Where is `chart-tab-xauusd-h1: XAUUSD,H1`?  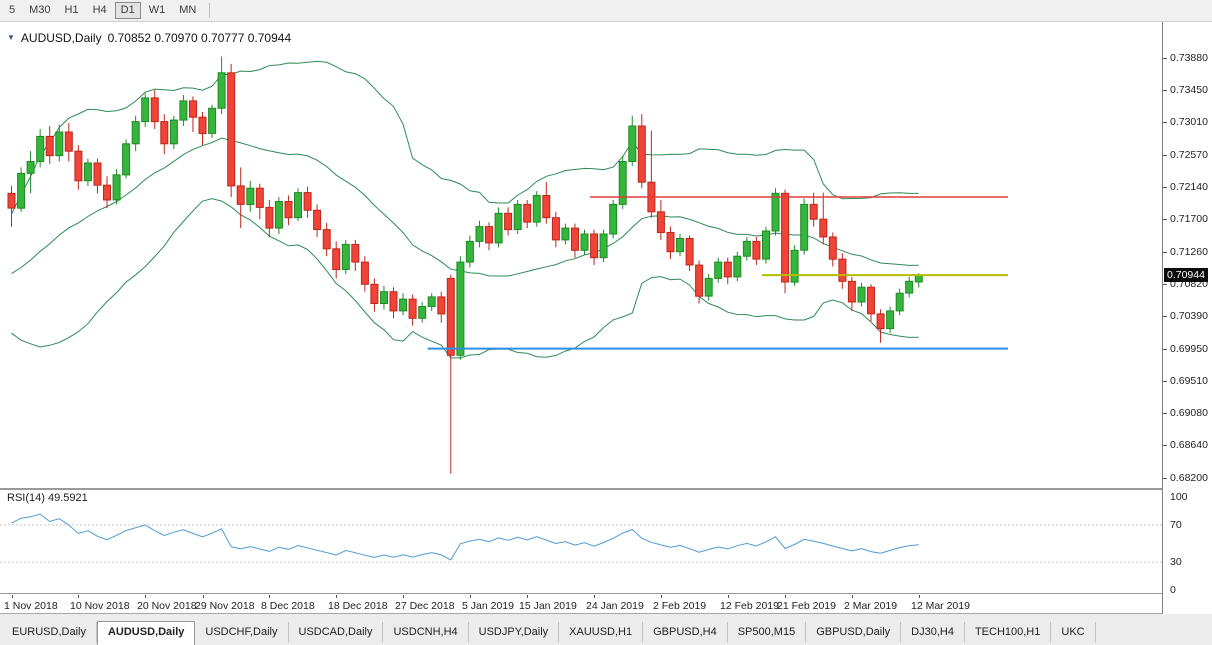
chart-tab-xauusd-h1: XAUUSD,H1 is located at coordinates (601, 632).